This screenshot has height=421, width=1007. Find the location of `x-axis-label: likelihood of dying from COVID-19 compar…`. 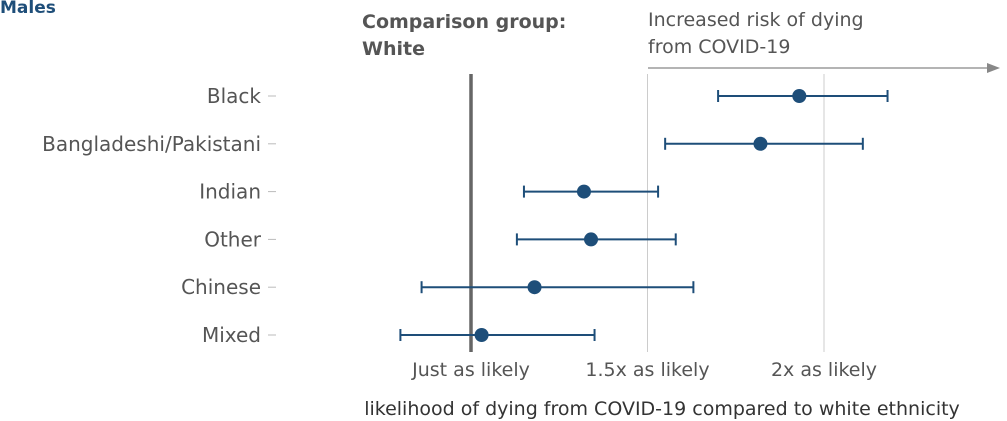

x-axis-label: likelihood of dying from COVID-19 compar… is located at coordinates (662, 409).